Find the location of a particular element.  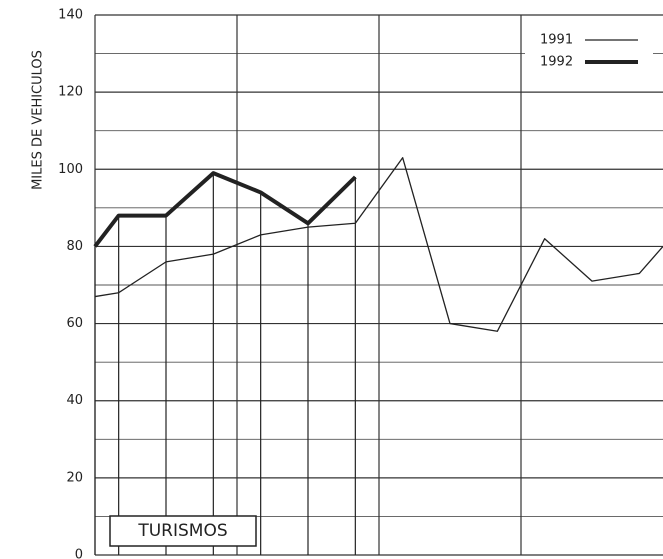

legend-label: 1992 is located at coordinates (556, 62).